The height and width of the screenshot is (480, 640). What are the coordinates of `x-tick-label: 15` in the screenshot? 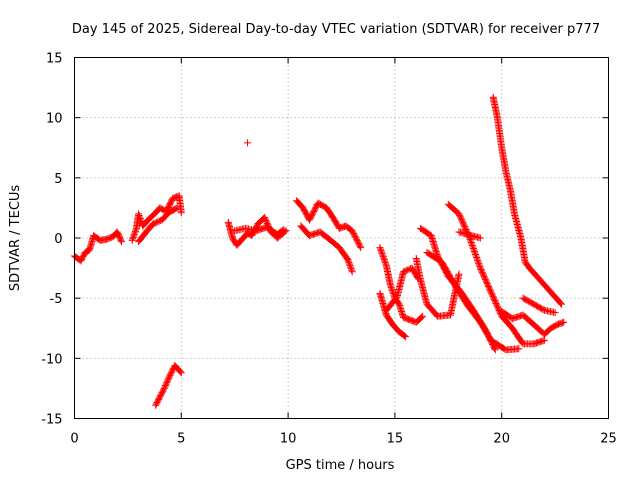 It's located at (395, 439).